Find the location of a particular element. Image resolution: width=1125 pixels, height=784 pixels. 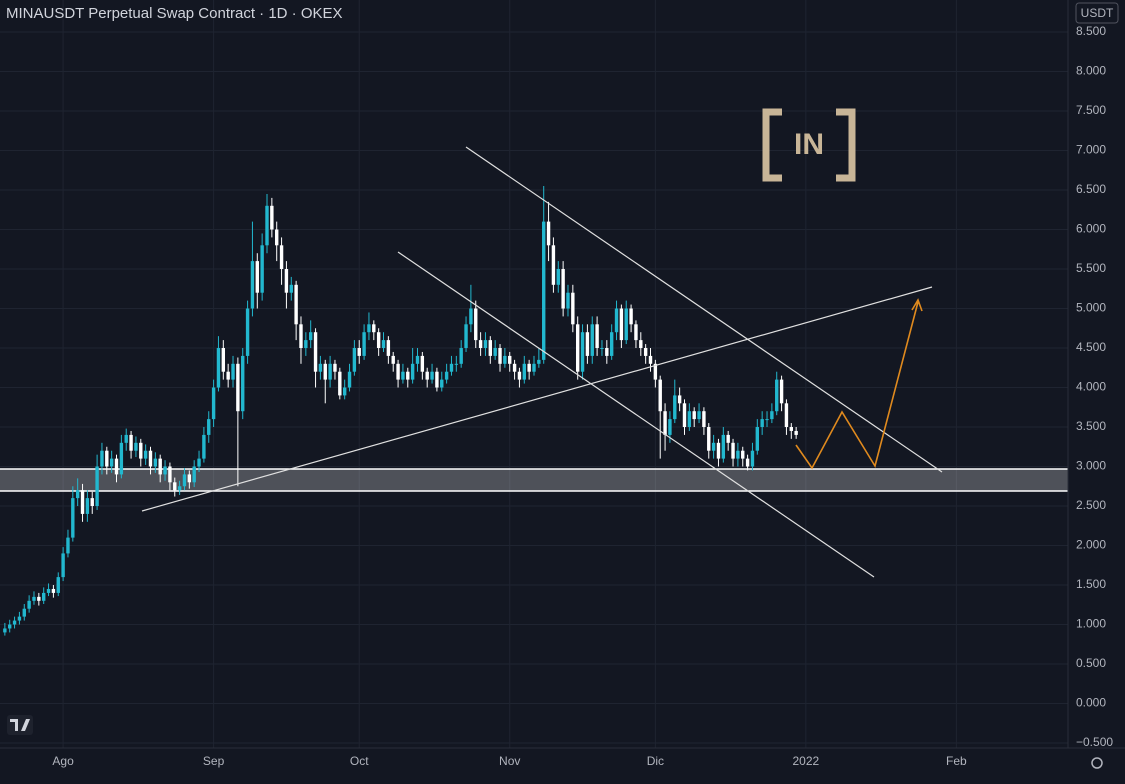

support-zone is located at coordinates (534, 480).